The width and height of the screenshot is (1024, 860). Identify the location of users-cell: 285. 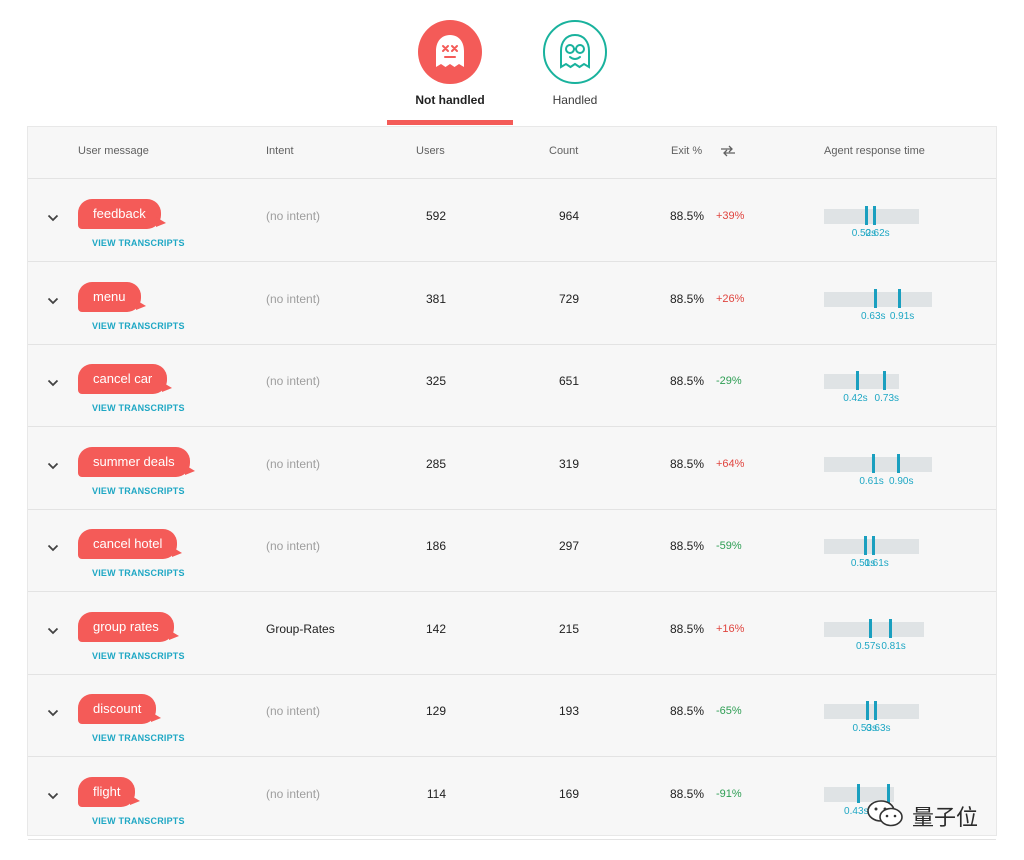
(435, 463).